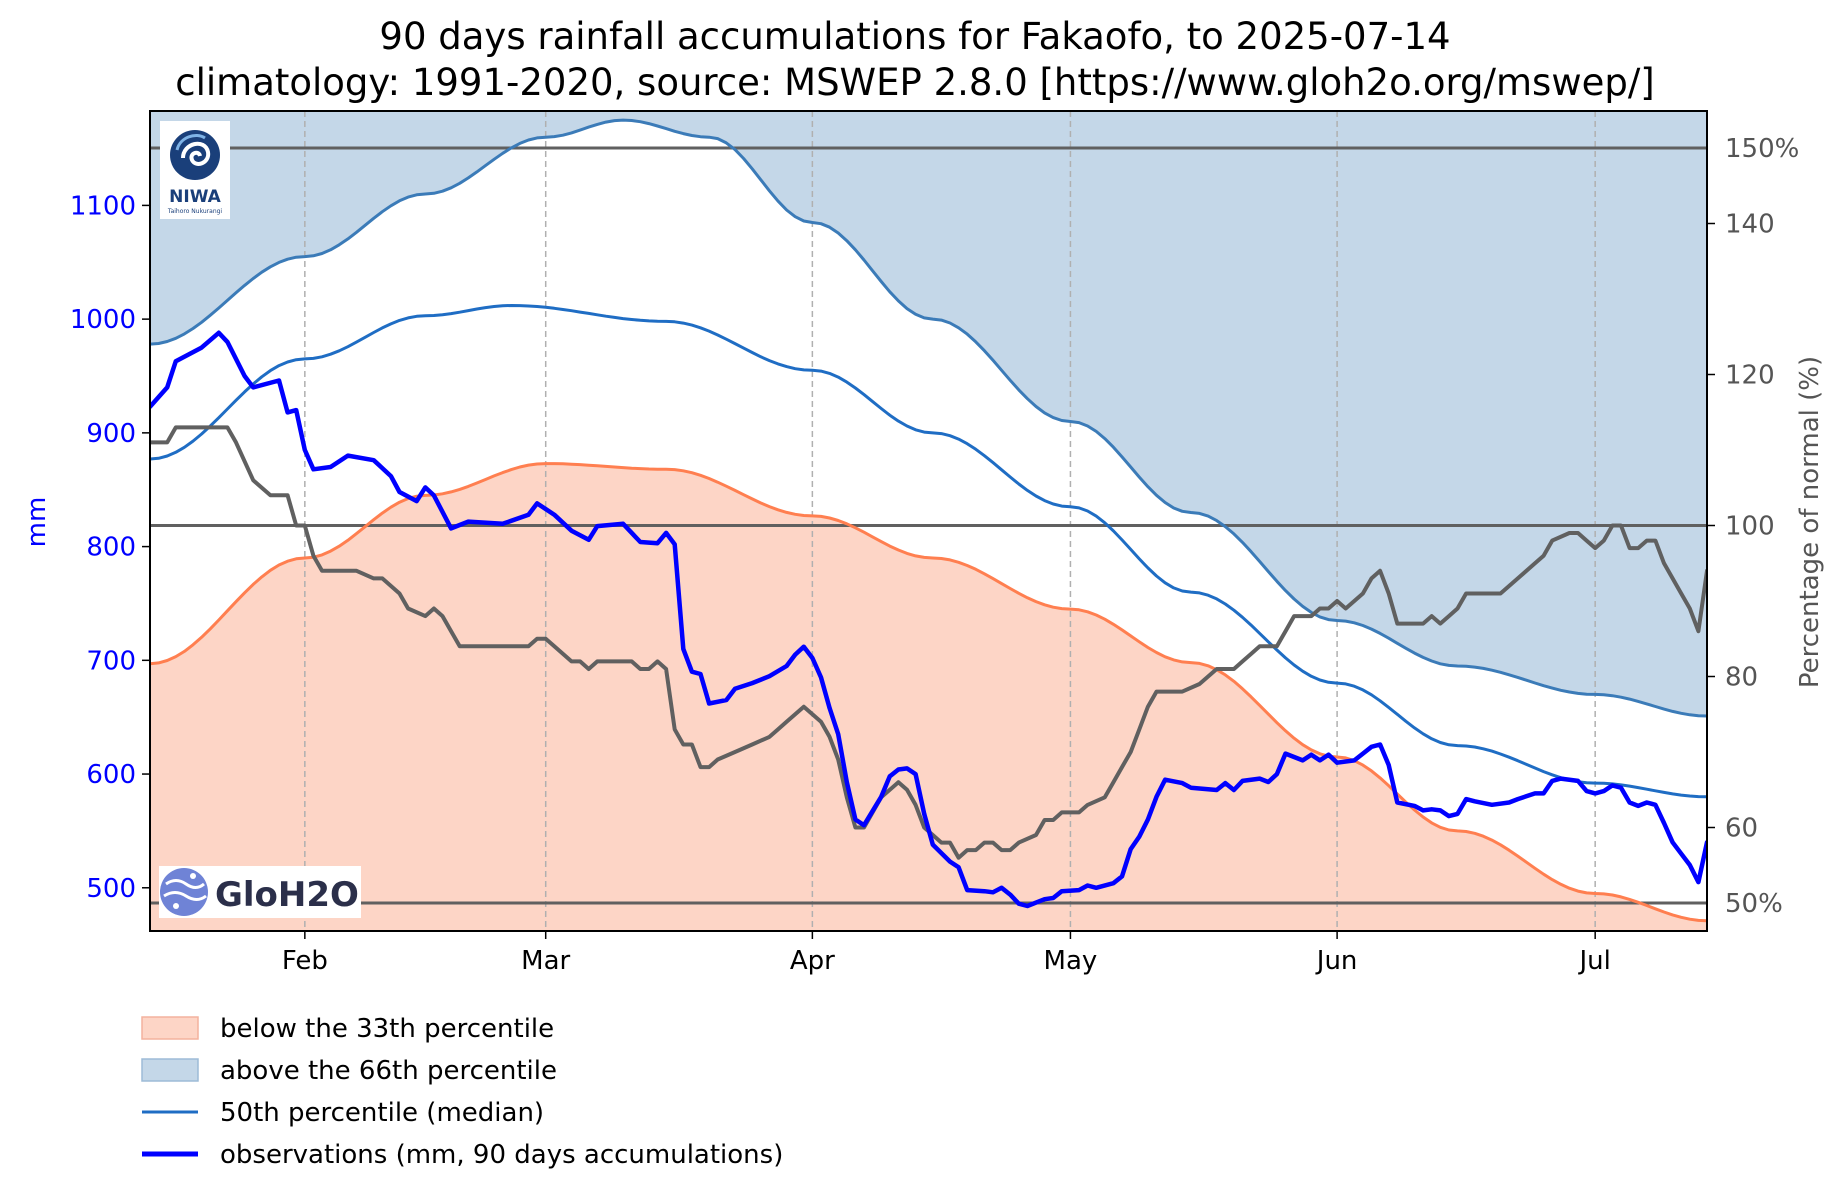 The image size is (1830, 1197). Describe the element at coordinates (545, 961) in the screenshot. I see `x-tick-label-mar: Mar` at that location.